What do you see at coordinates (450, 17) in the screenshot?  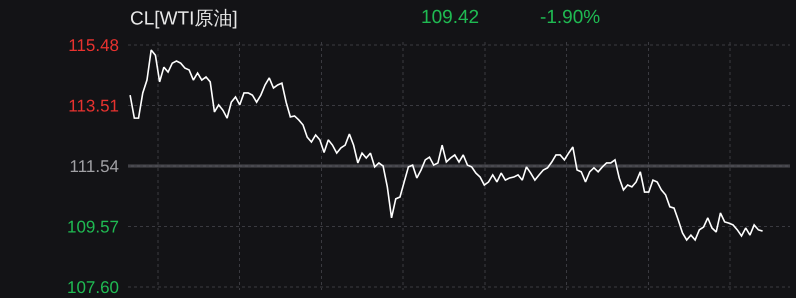 I see `text: 109.42` at bounding box center [450, 17].